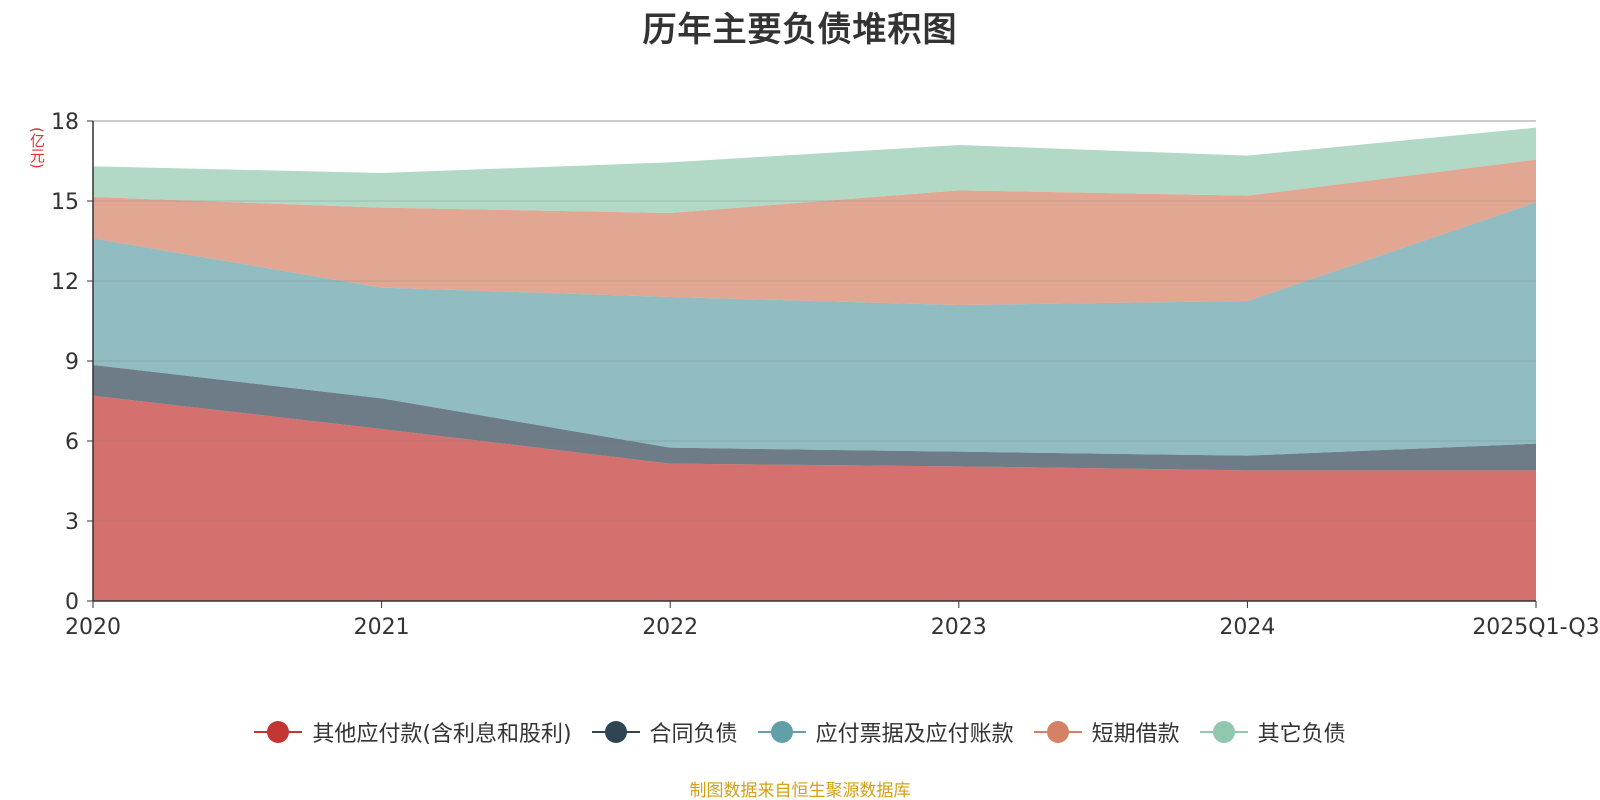  Describe the element at coordinates (959, 627) in the screenshot. I see `x-tick-label: 2023` at that location.